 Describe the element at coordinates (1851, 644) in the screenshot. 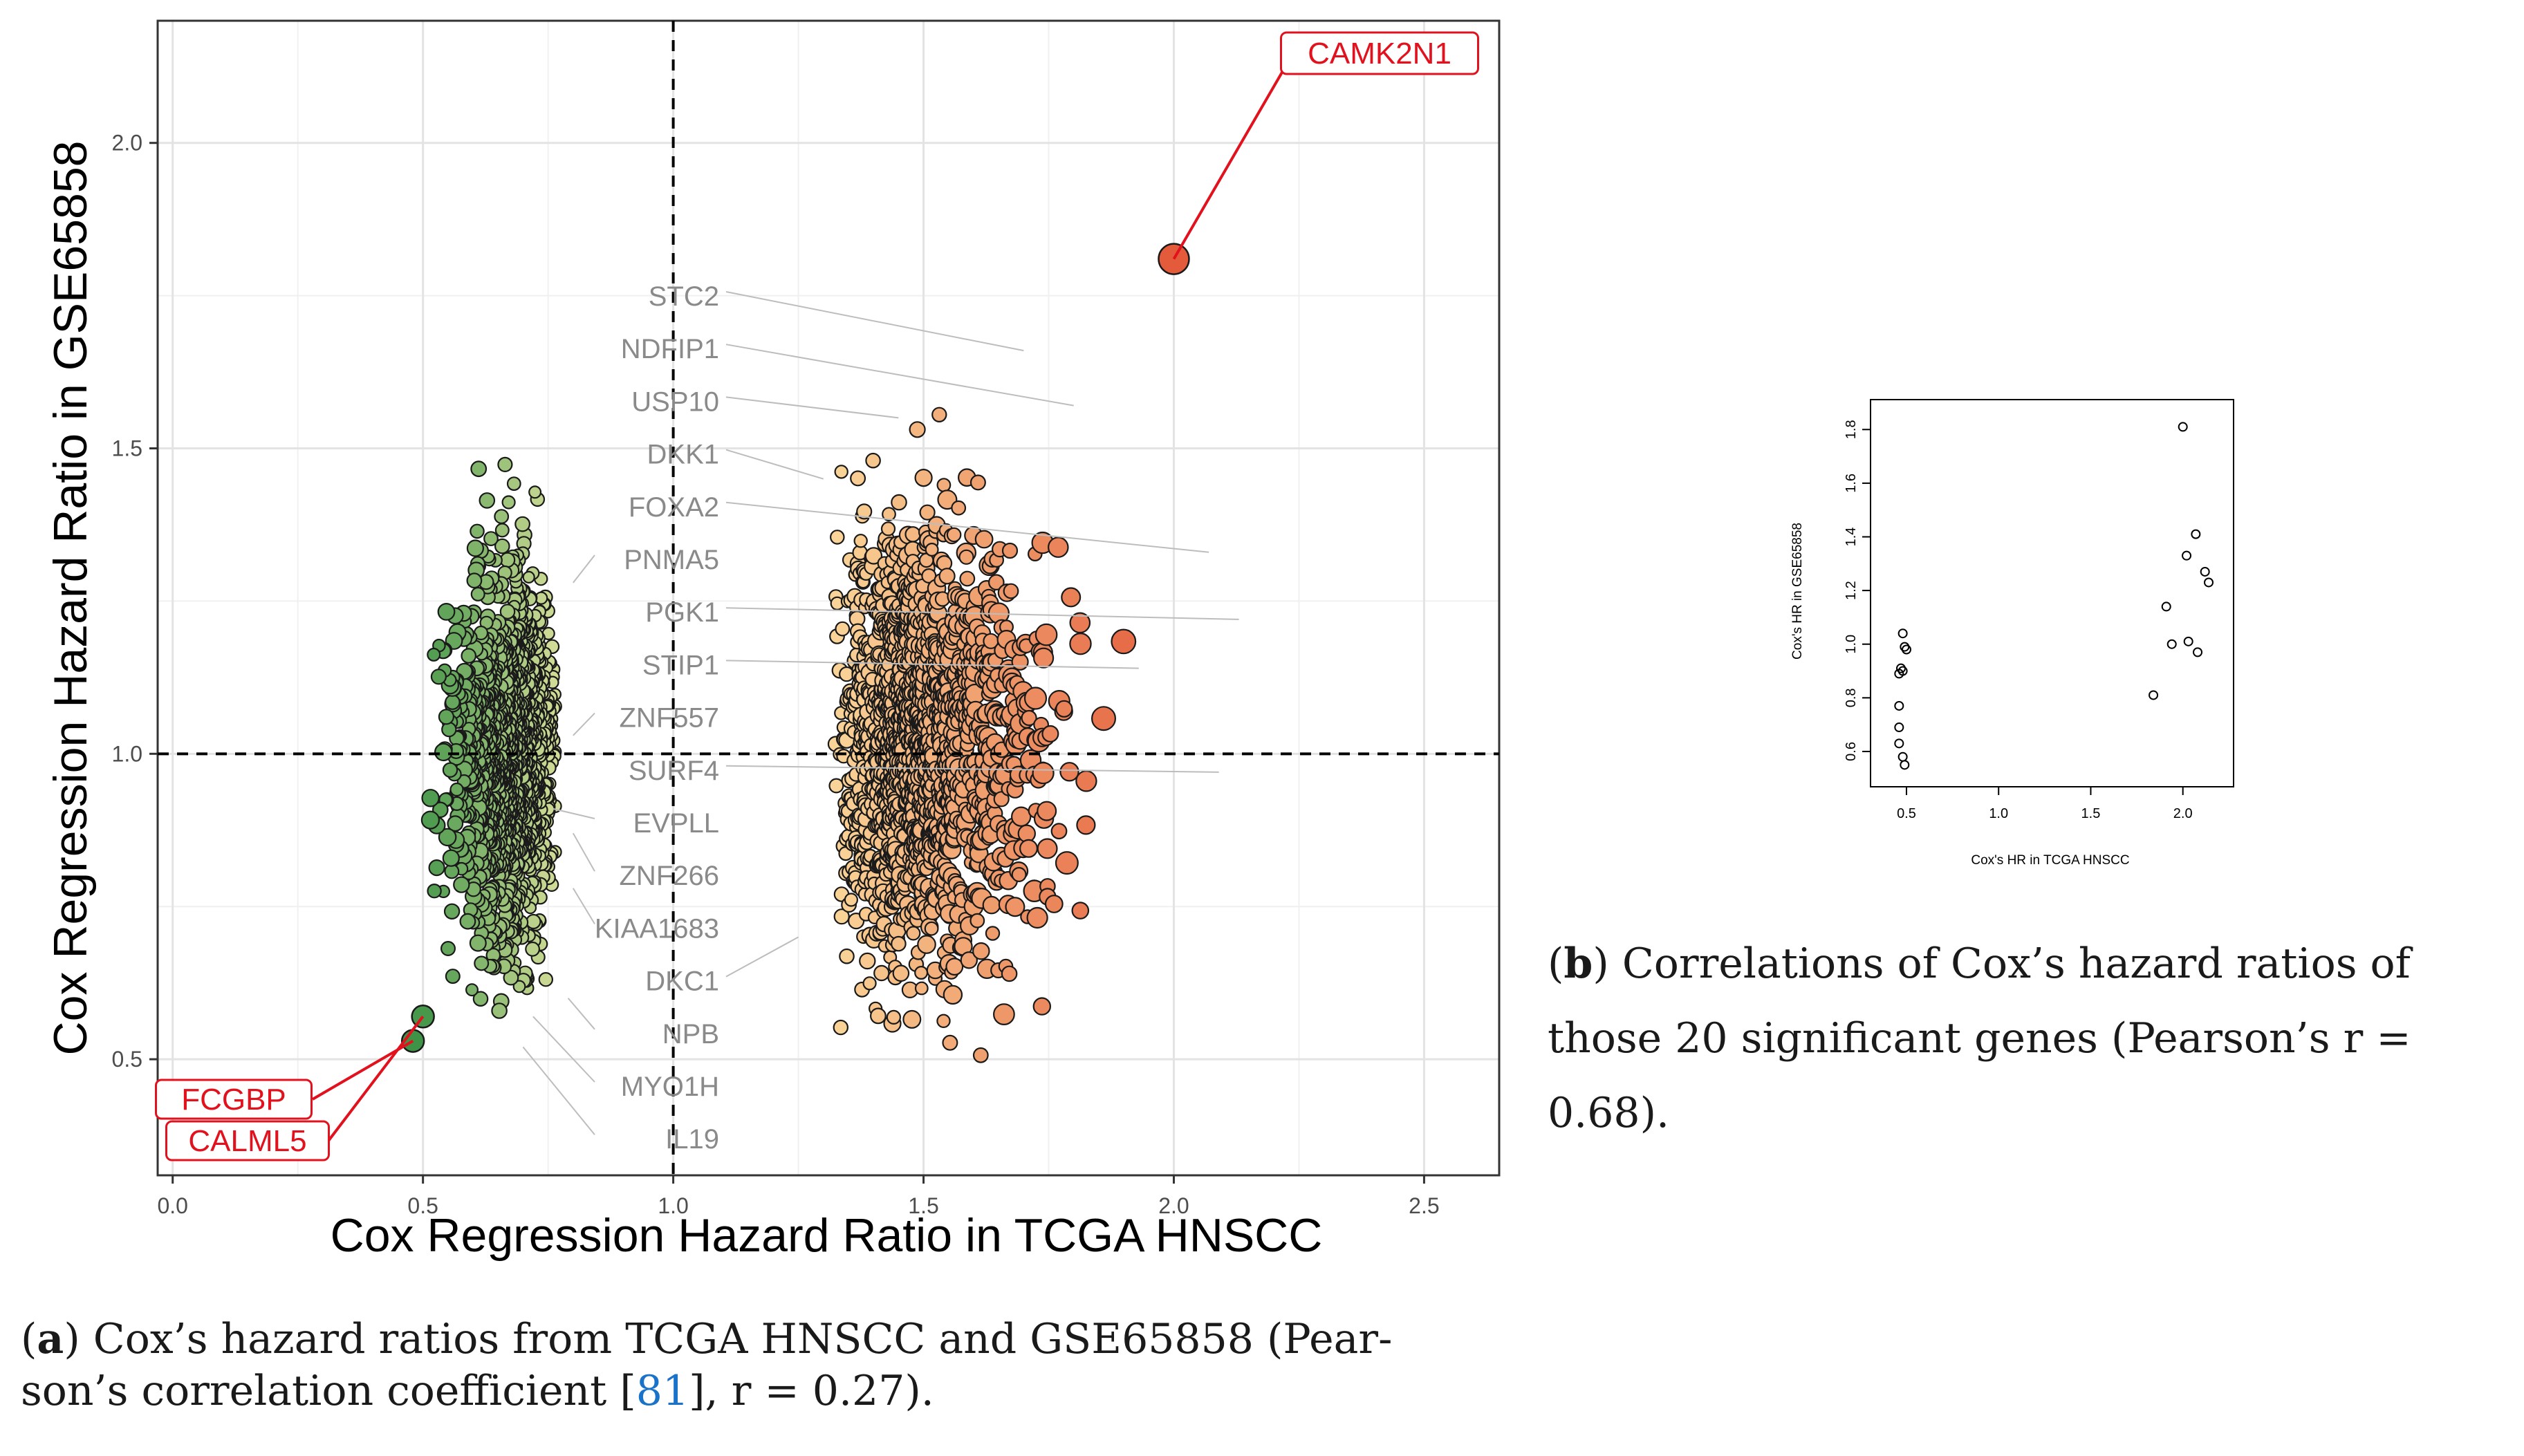

I see `b-y-tick-label: 1.0` at that location.